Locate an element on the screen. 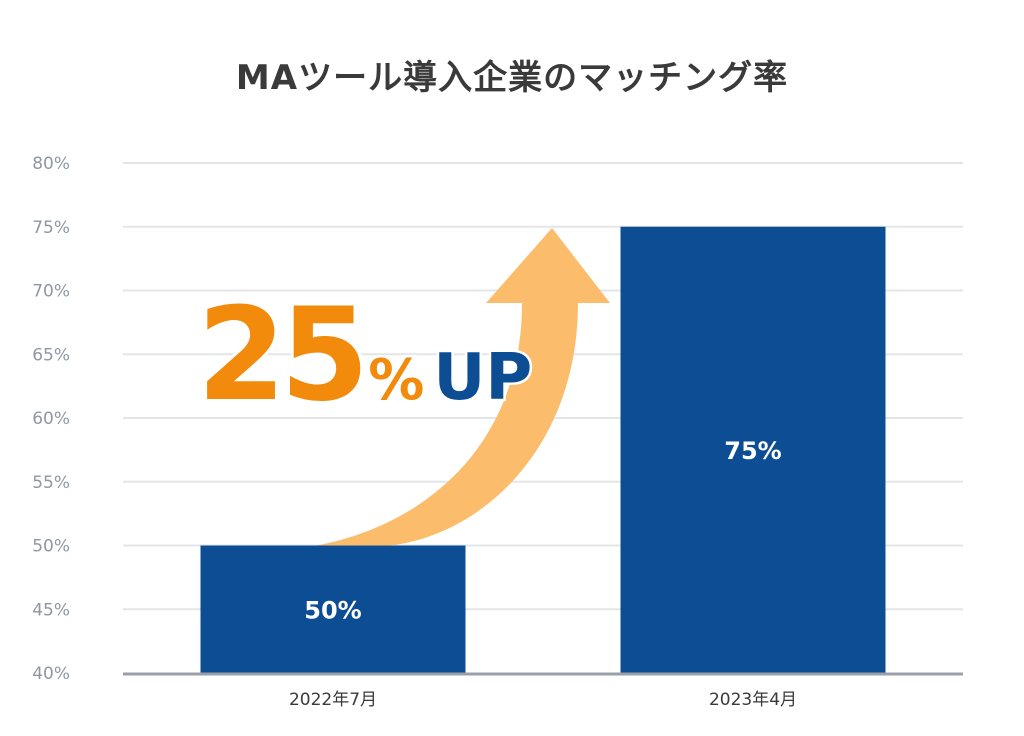 Image resolution: width=1024 pixels, height=736 pixels. y-tick-label: 55% is located at coordinates (51, 483).